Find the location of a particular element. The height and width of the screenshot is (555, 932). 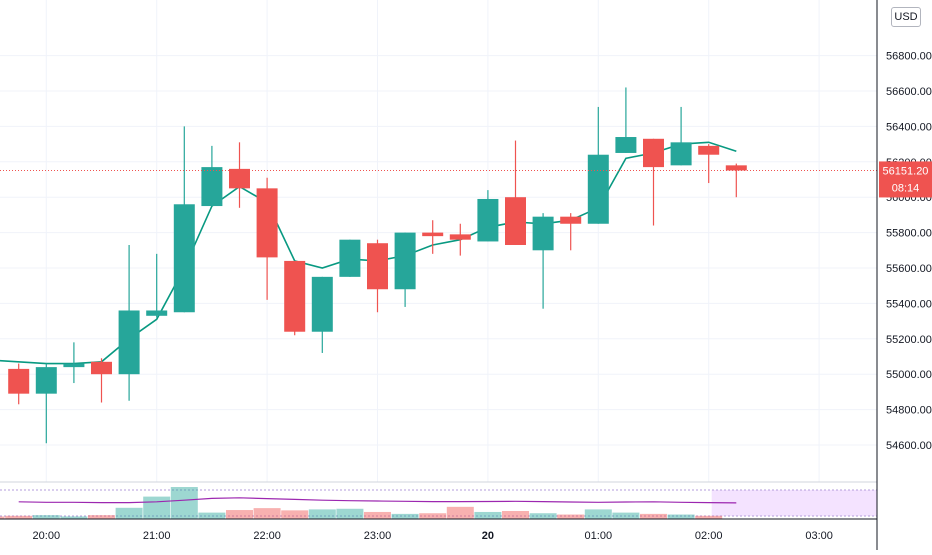

price-tick-label: 55600.00 is located at coordinates (909, 269).